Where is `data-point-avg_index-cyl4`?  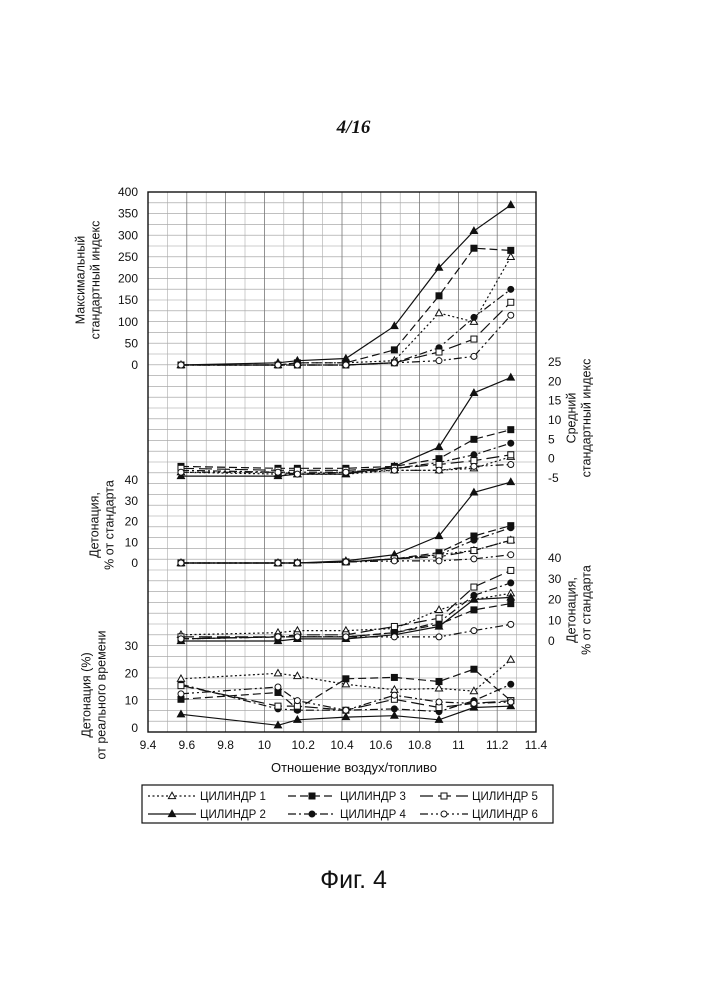
data-point-avg_index-cyl4 is located at coordinates (511, 443).